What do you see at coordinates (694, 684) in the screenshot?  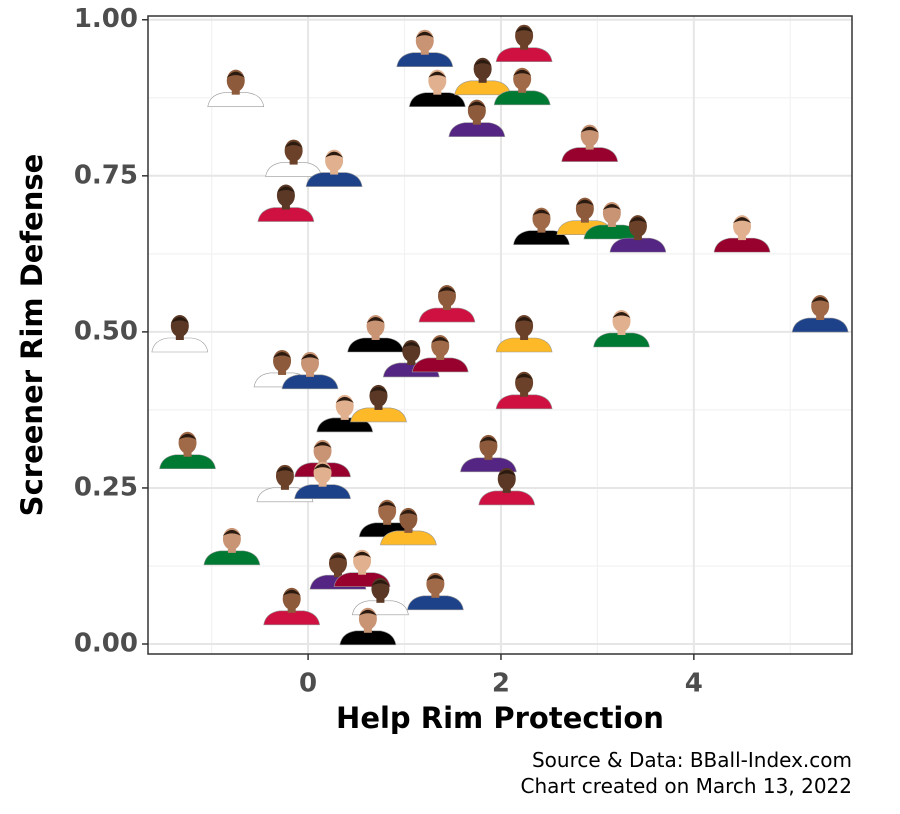 I see `x-tick-label: 4` at bounding box center [694, 684].